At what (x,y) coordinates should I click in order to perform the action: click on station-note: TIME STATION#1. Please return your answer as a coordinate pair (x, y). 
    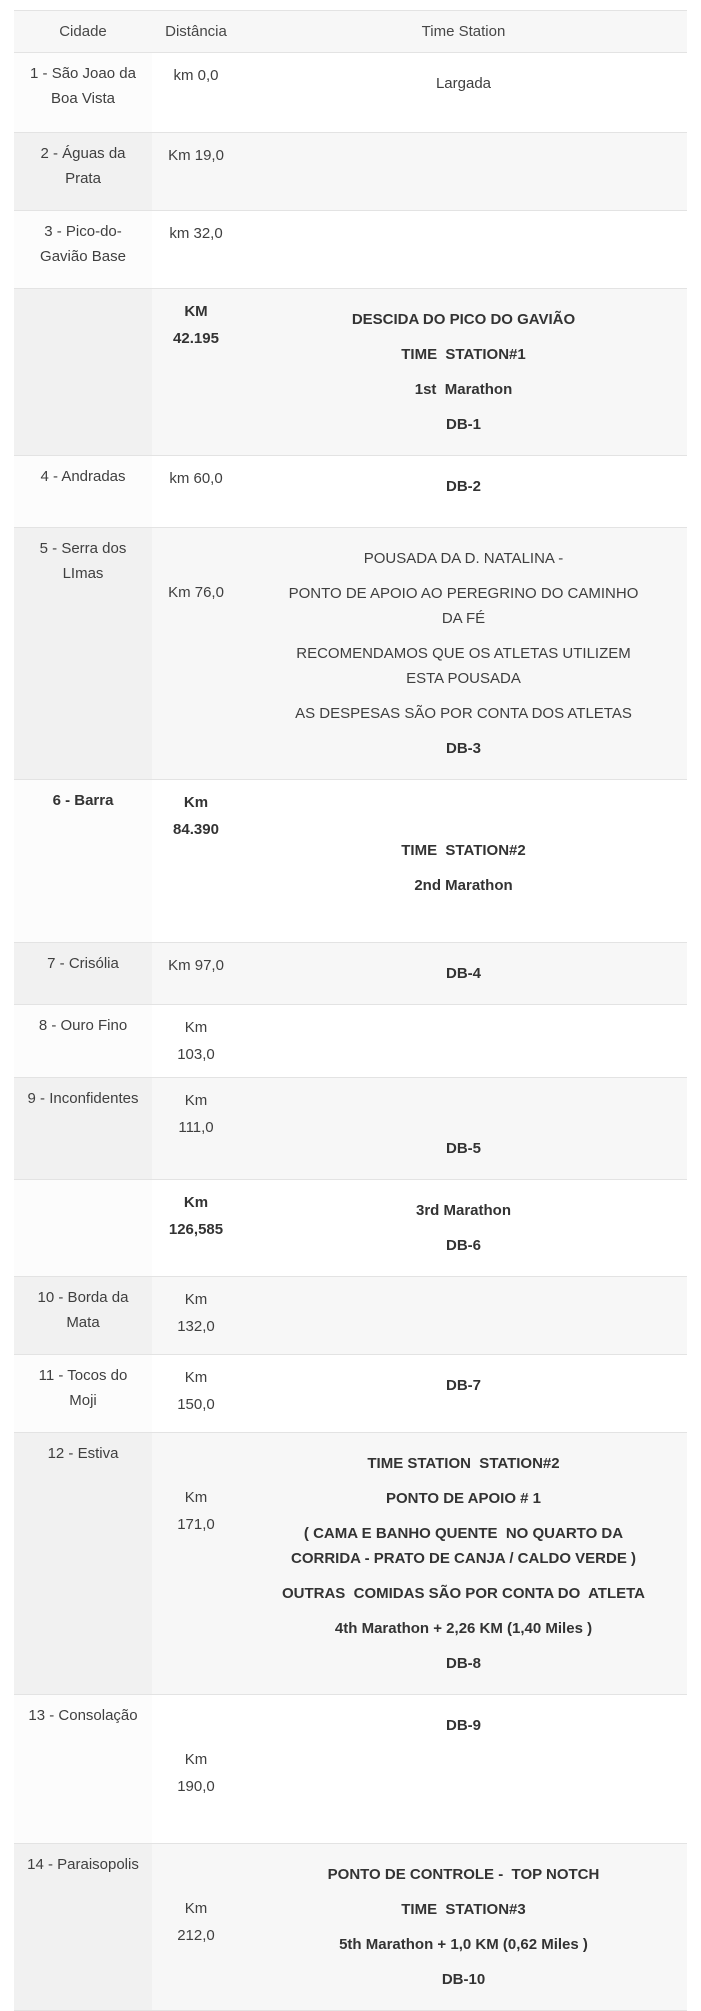
    Looking at the image, I should click on (463, 354).